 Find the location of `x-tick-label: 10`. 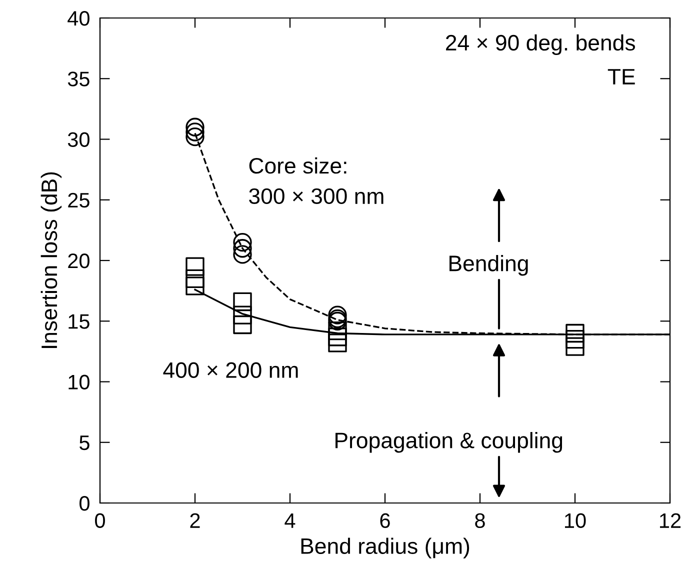

x-tick-label: 10 is located at coordinates (575, 520).